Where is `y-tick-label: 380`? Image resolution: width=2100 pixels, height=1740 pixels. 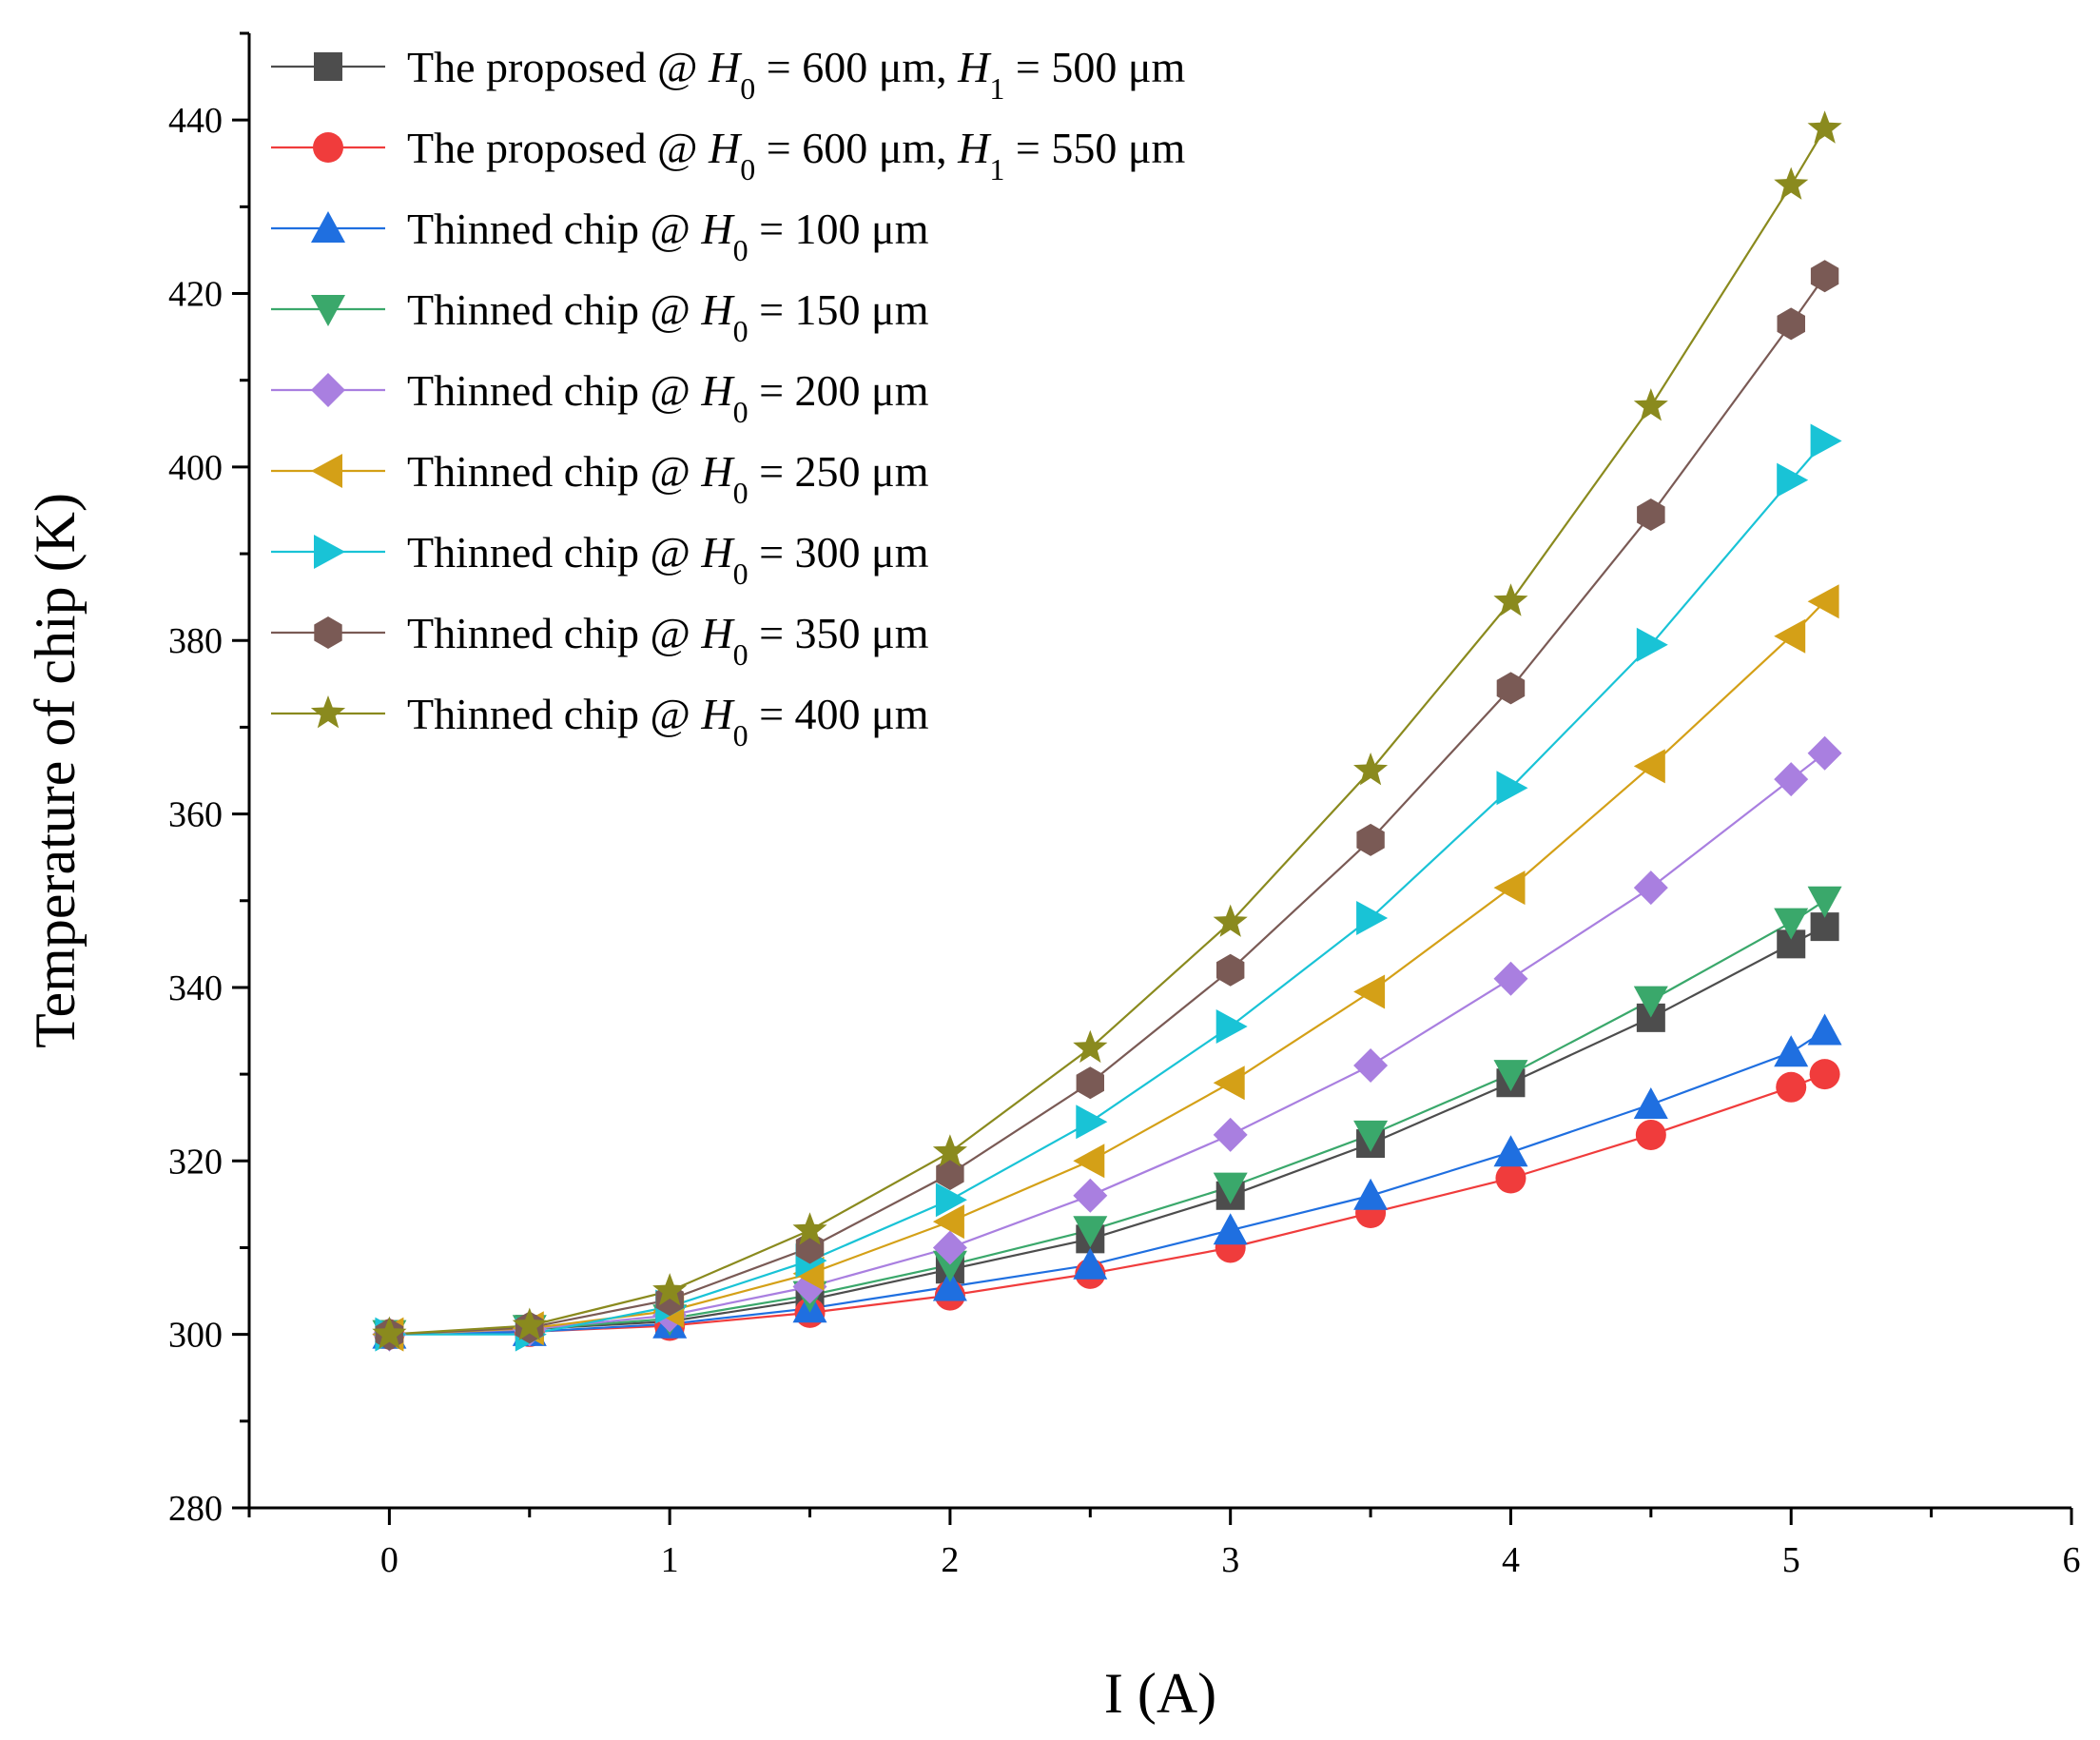
y-tick-label: 380 is located at coordinates (195, 641).